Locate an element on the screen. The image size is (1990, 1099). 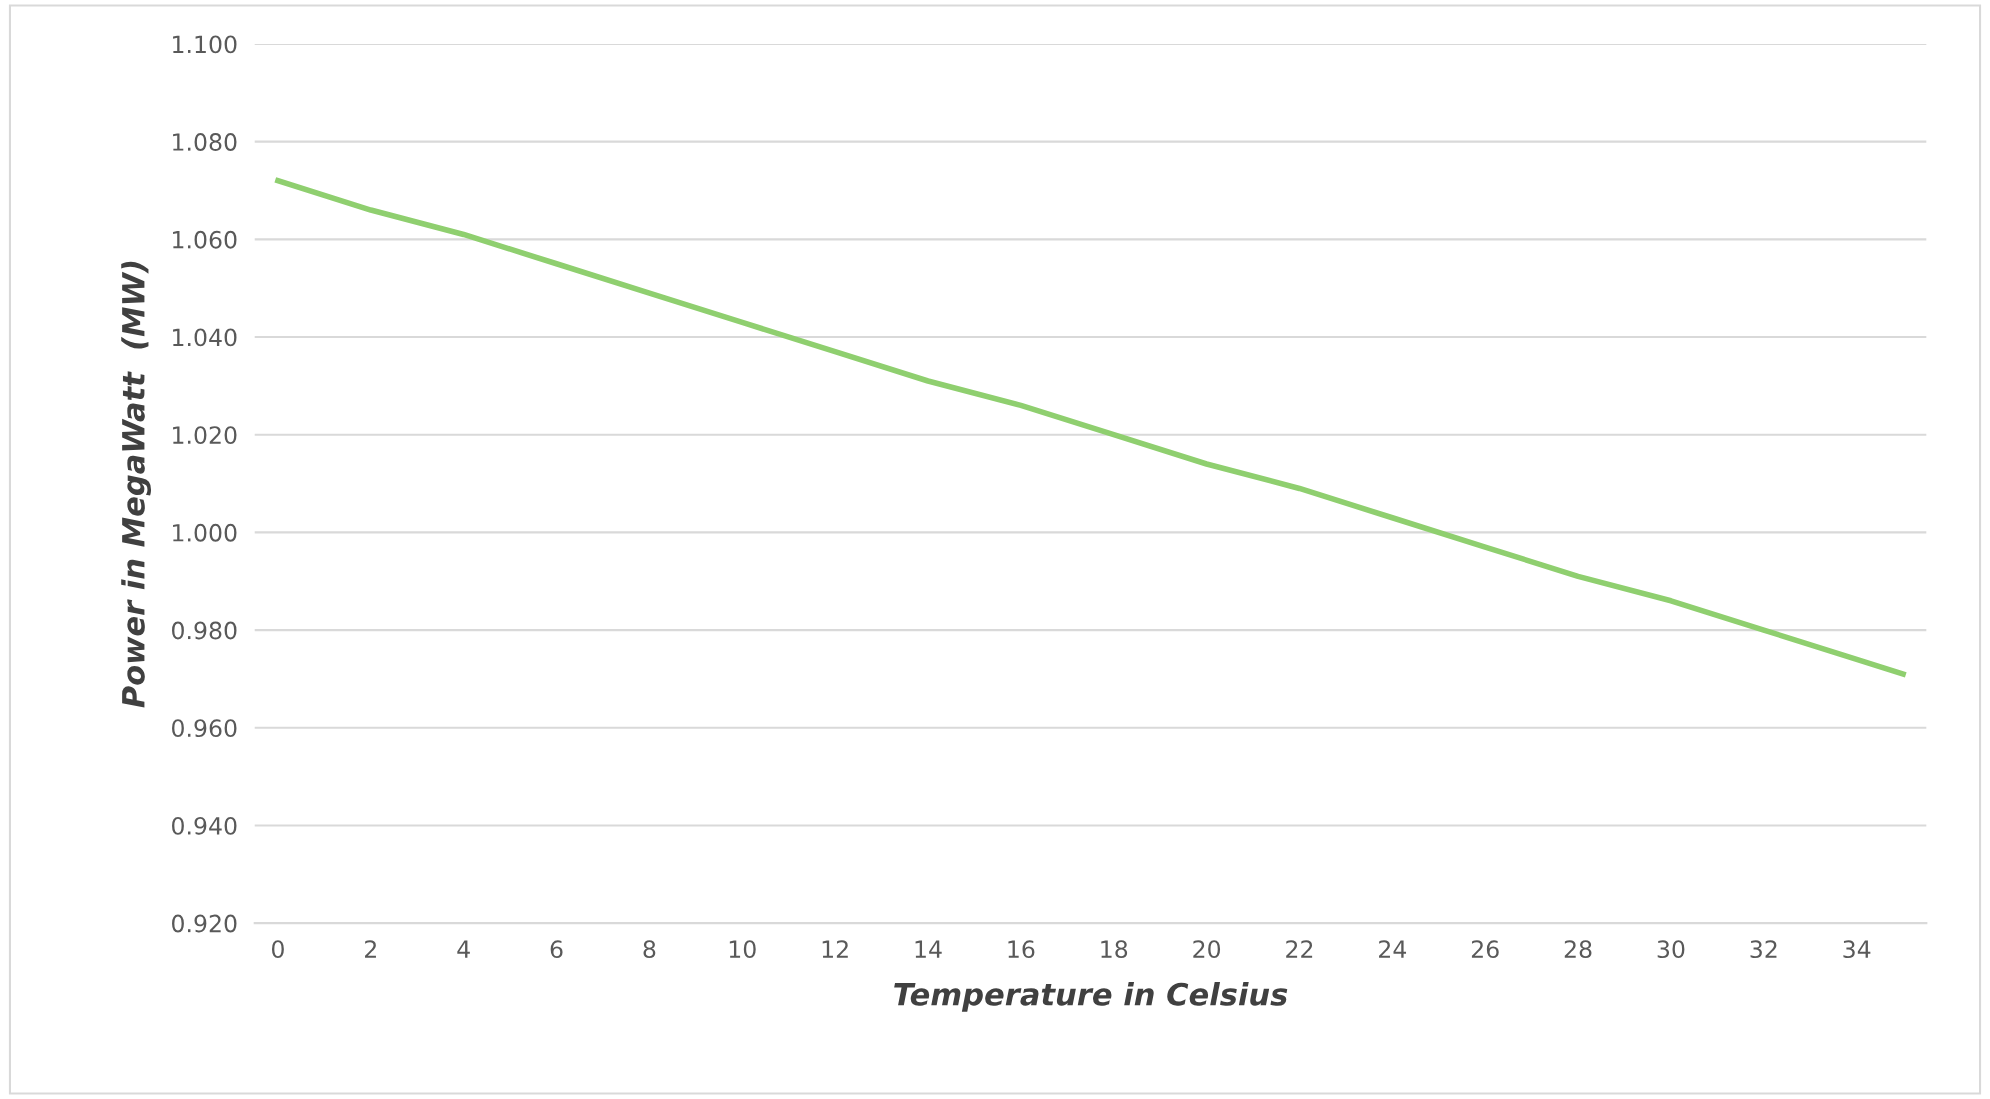
x-tick-label: 20 is located at coordinates (1207, 949).